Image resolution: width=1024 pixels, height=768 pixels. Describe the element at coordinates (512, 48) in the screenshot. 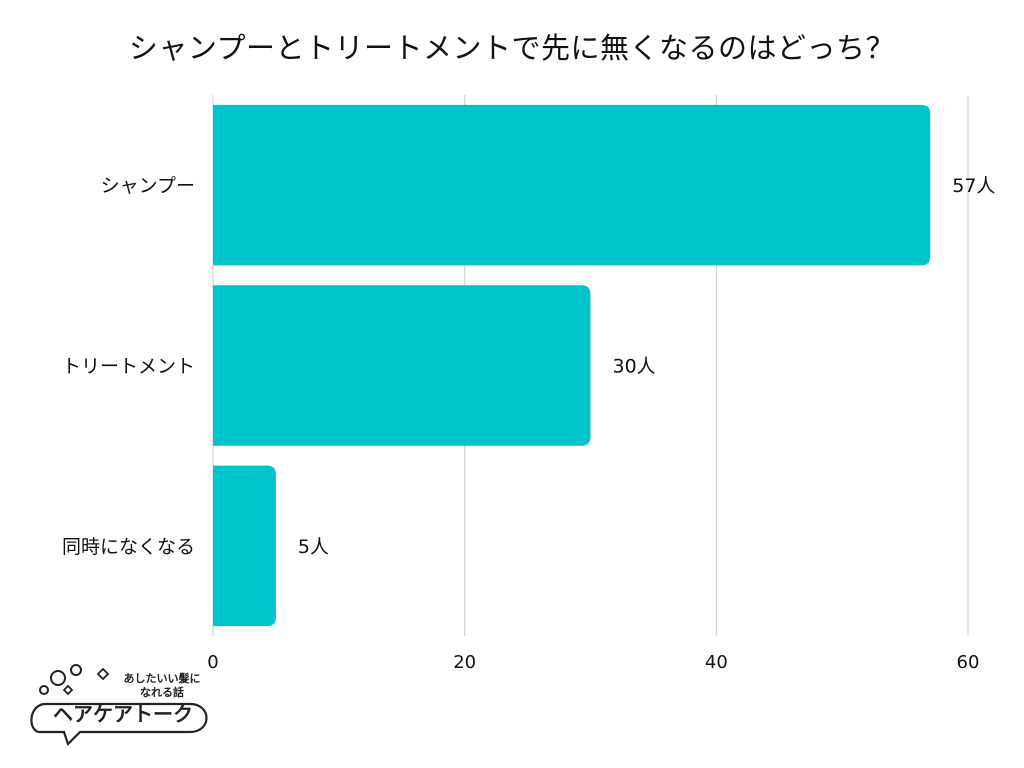

I see `chart-title: シャンプーとトリートメントで先に無くなるのはどっち？` at that location.